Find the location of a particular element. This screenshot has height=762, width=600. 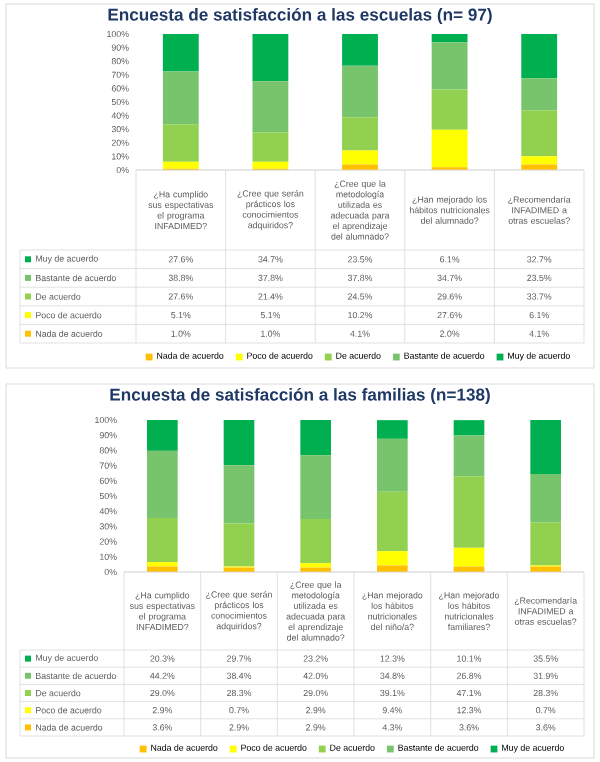

chart-title: Encuesta de satisfacción a las escuelas (n= 97) is located at coordinates (300, 16).